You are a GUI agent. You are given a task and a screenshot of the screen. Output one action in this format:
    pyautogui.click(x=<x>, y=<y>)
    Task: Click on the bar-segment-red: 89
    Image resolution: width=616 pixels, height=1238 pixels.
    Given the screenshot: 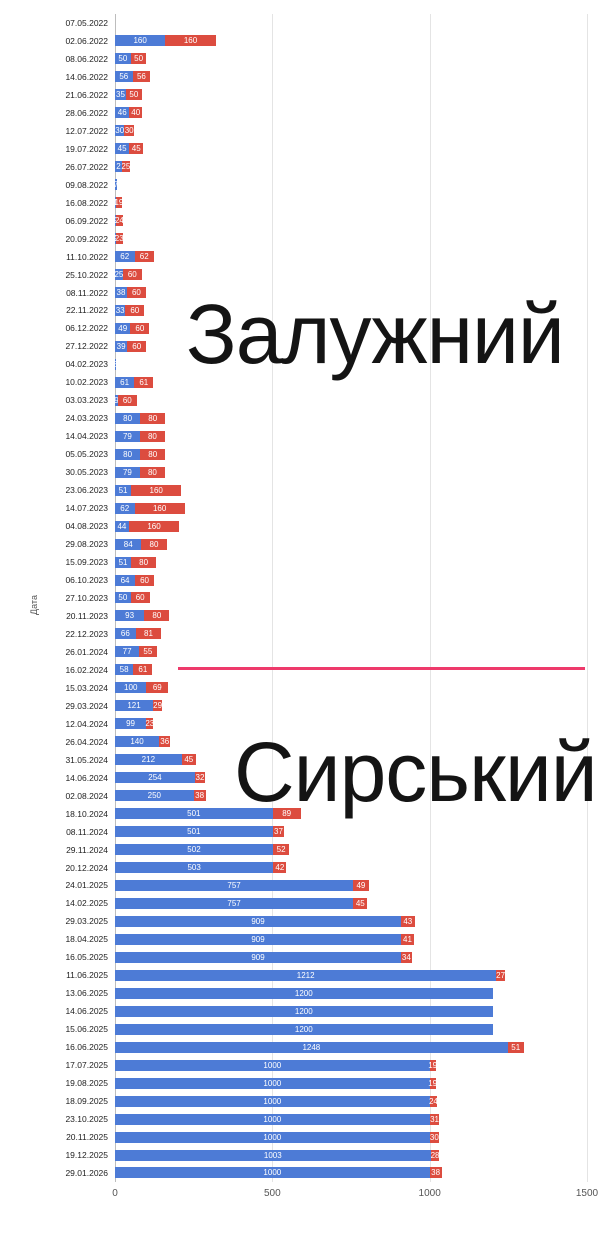 What is the action you would take?
    pyautogui.click(x=286, y=814)
    